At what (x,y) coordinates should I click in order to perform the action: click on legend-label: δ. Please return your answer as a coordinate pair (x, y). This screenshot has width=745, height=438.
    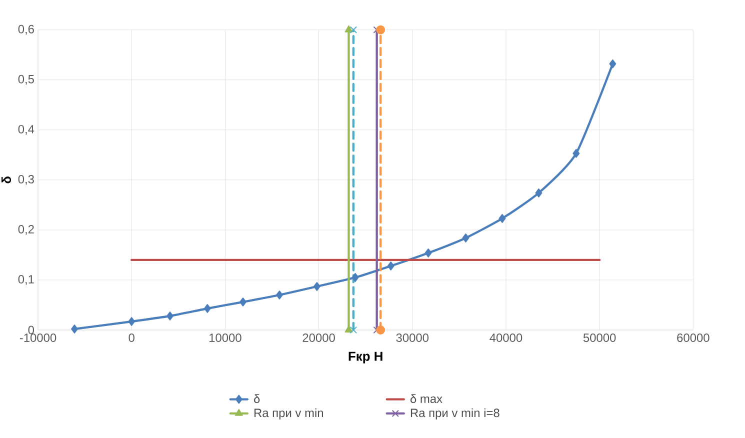
    Looking at the image, I should click on (257, 398).